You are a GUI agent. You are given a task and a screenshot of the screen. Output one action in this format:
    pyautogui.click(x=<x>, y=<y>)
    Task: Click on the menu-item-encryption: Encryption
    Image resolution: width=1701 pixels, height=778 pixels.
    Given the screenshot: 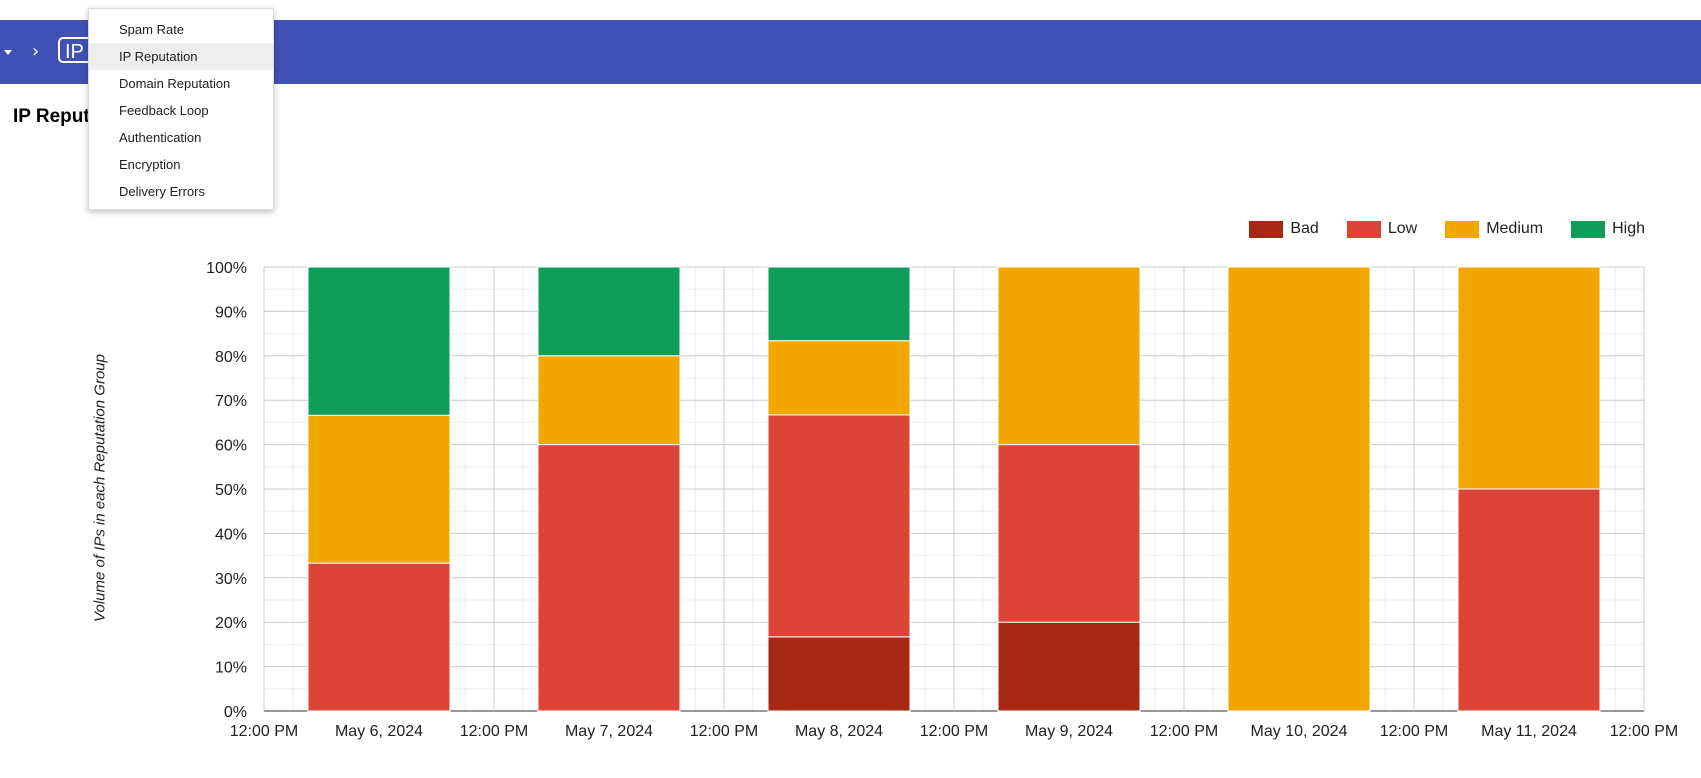 What is the action you would take?
    pyautogui.click(x=150, y=164)
    